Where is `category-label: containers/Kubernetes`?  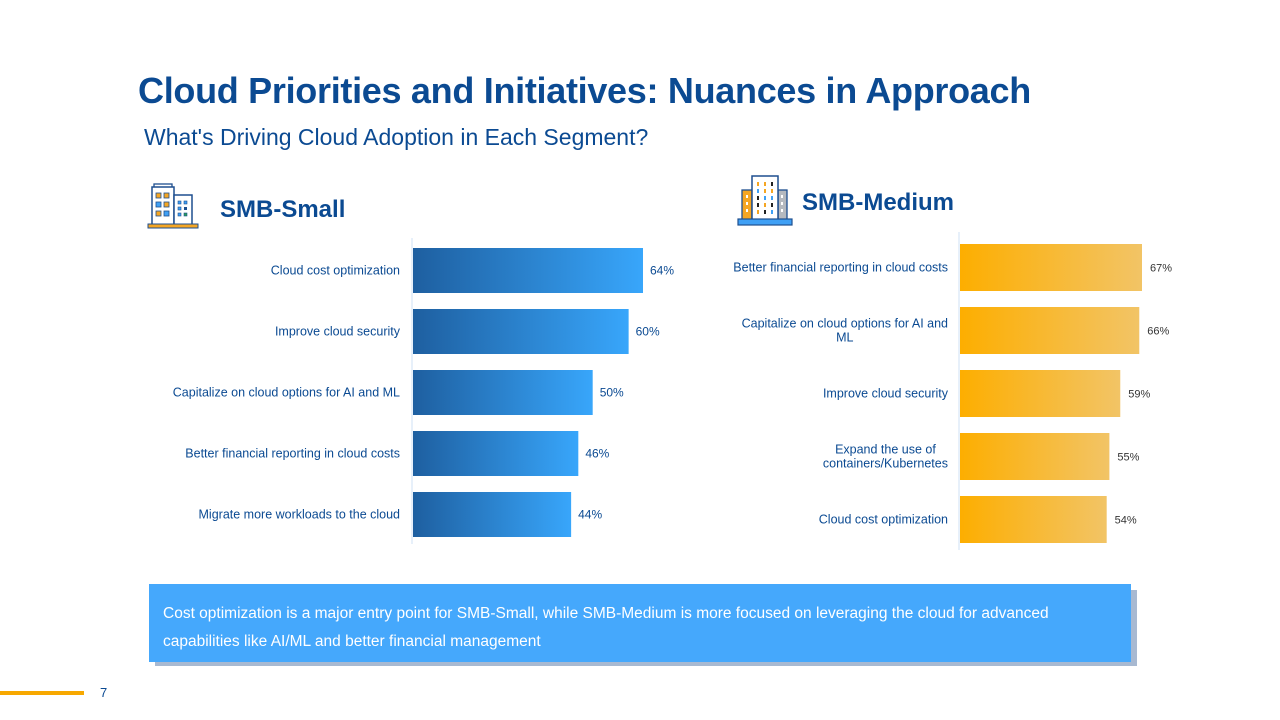 category-label: containers/Kubernetes is located at coordinates (885, 464).